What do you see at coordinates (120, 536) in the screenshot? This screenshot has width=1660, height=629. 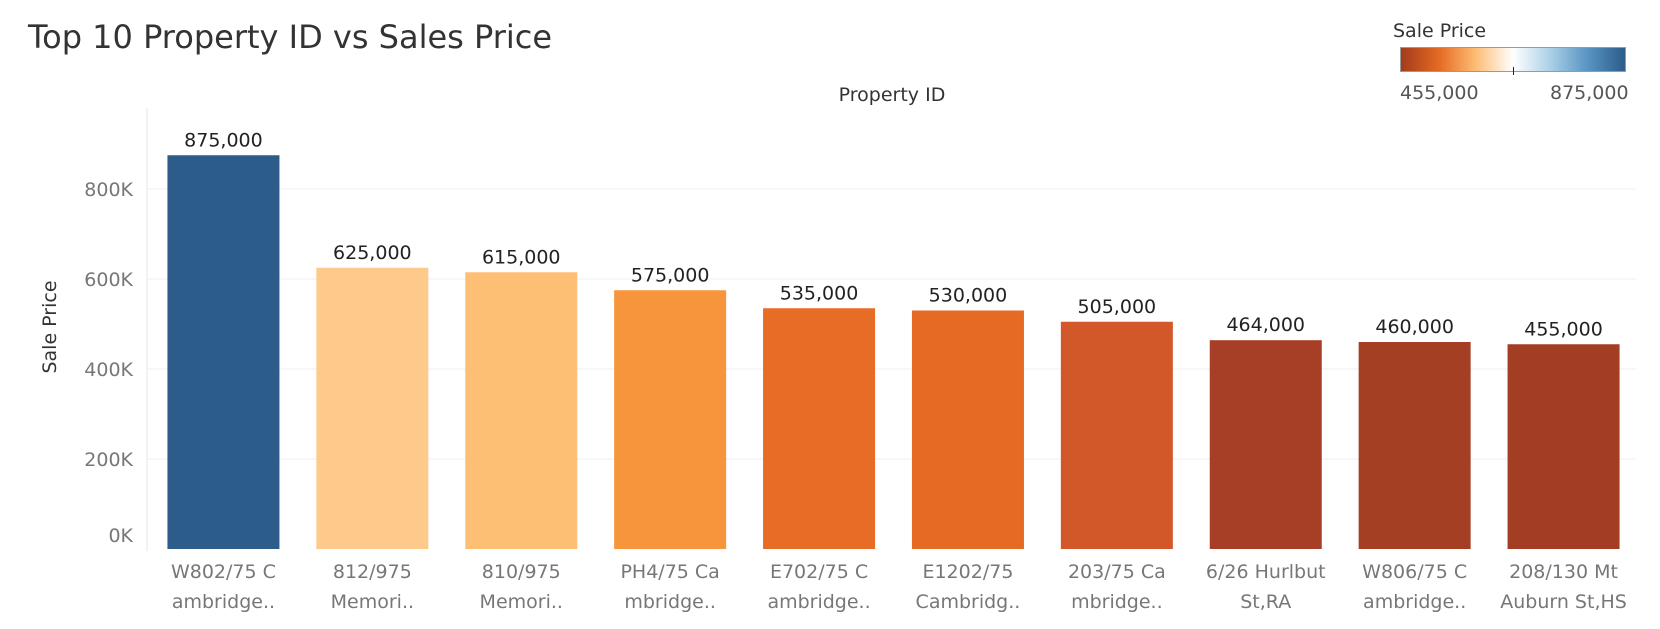 I see `y-tick-label: 0K` at bounding box center [120, 536].